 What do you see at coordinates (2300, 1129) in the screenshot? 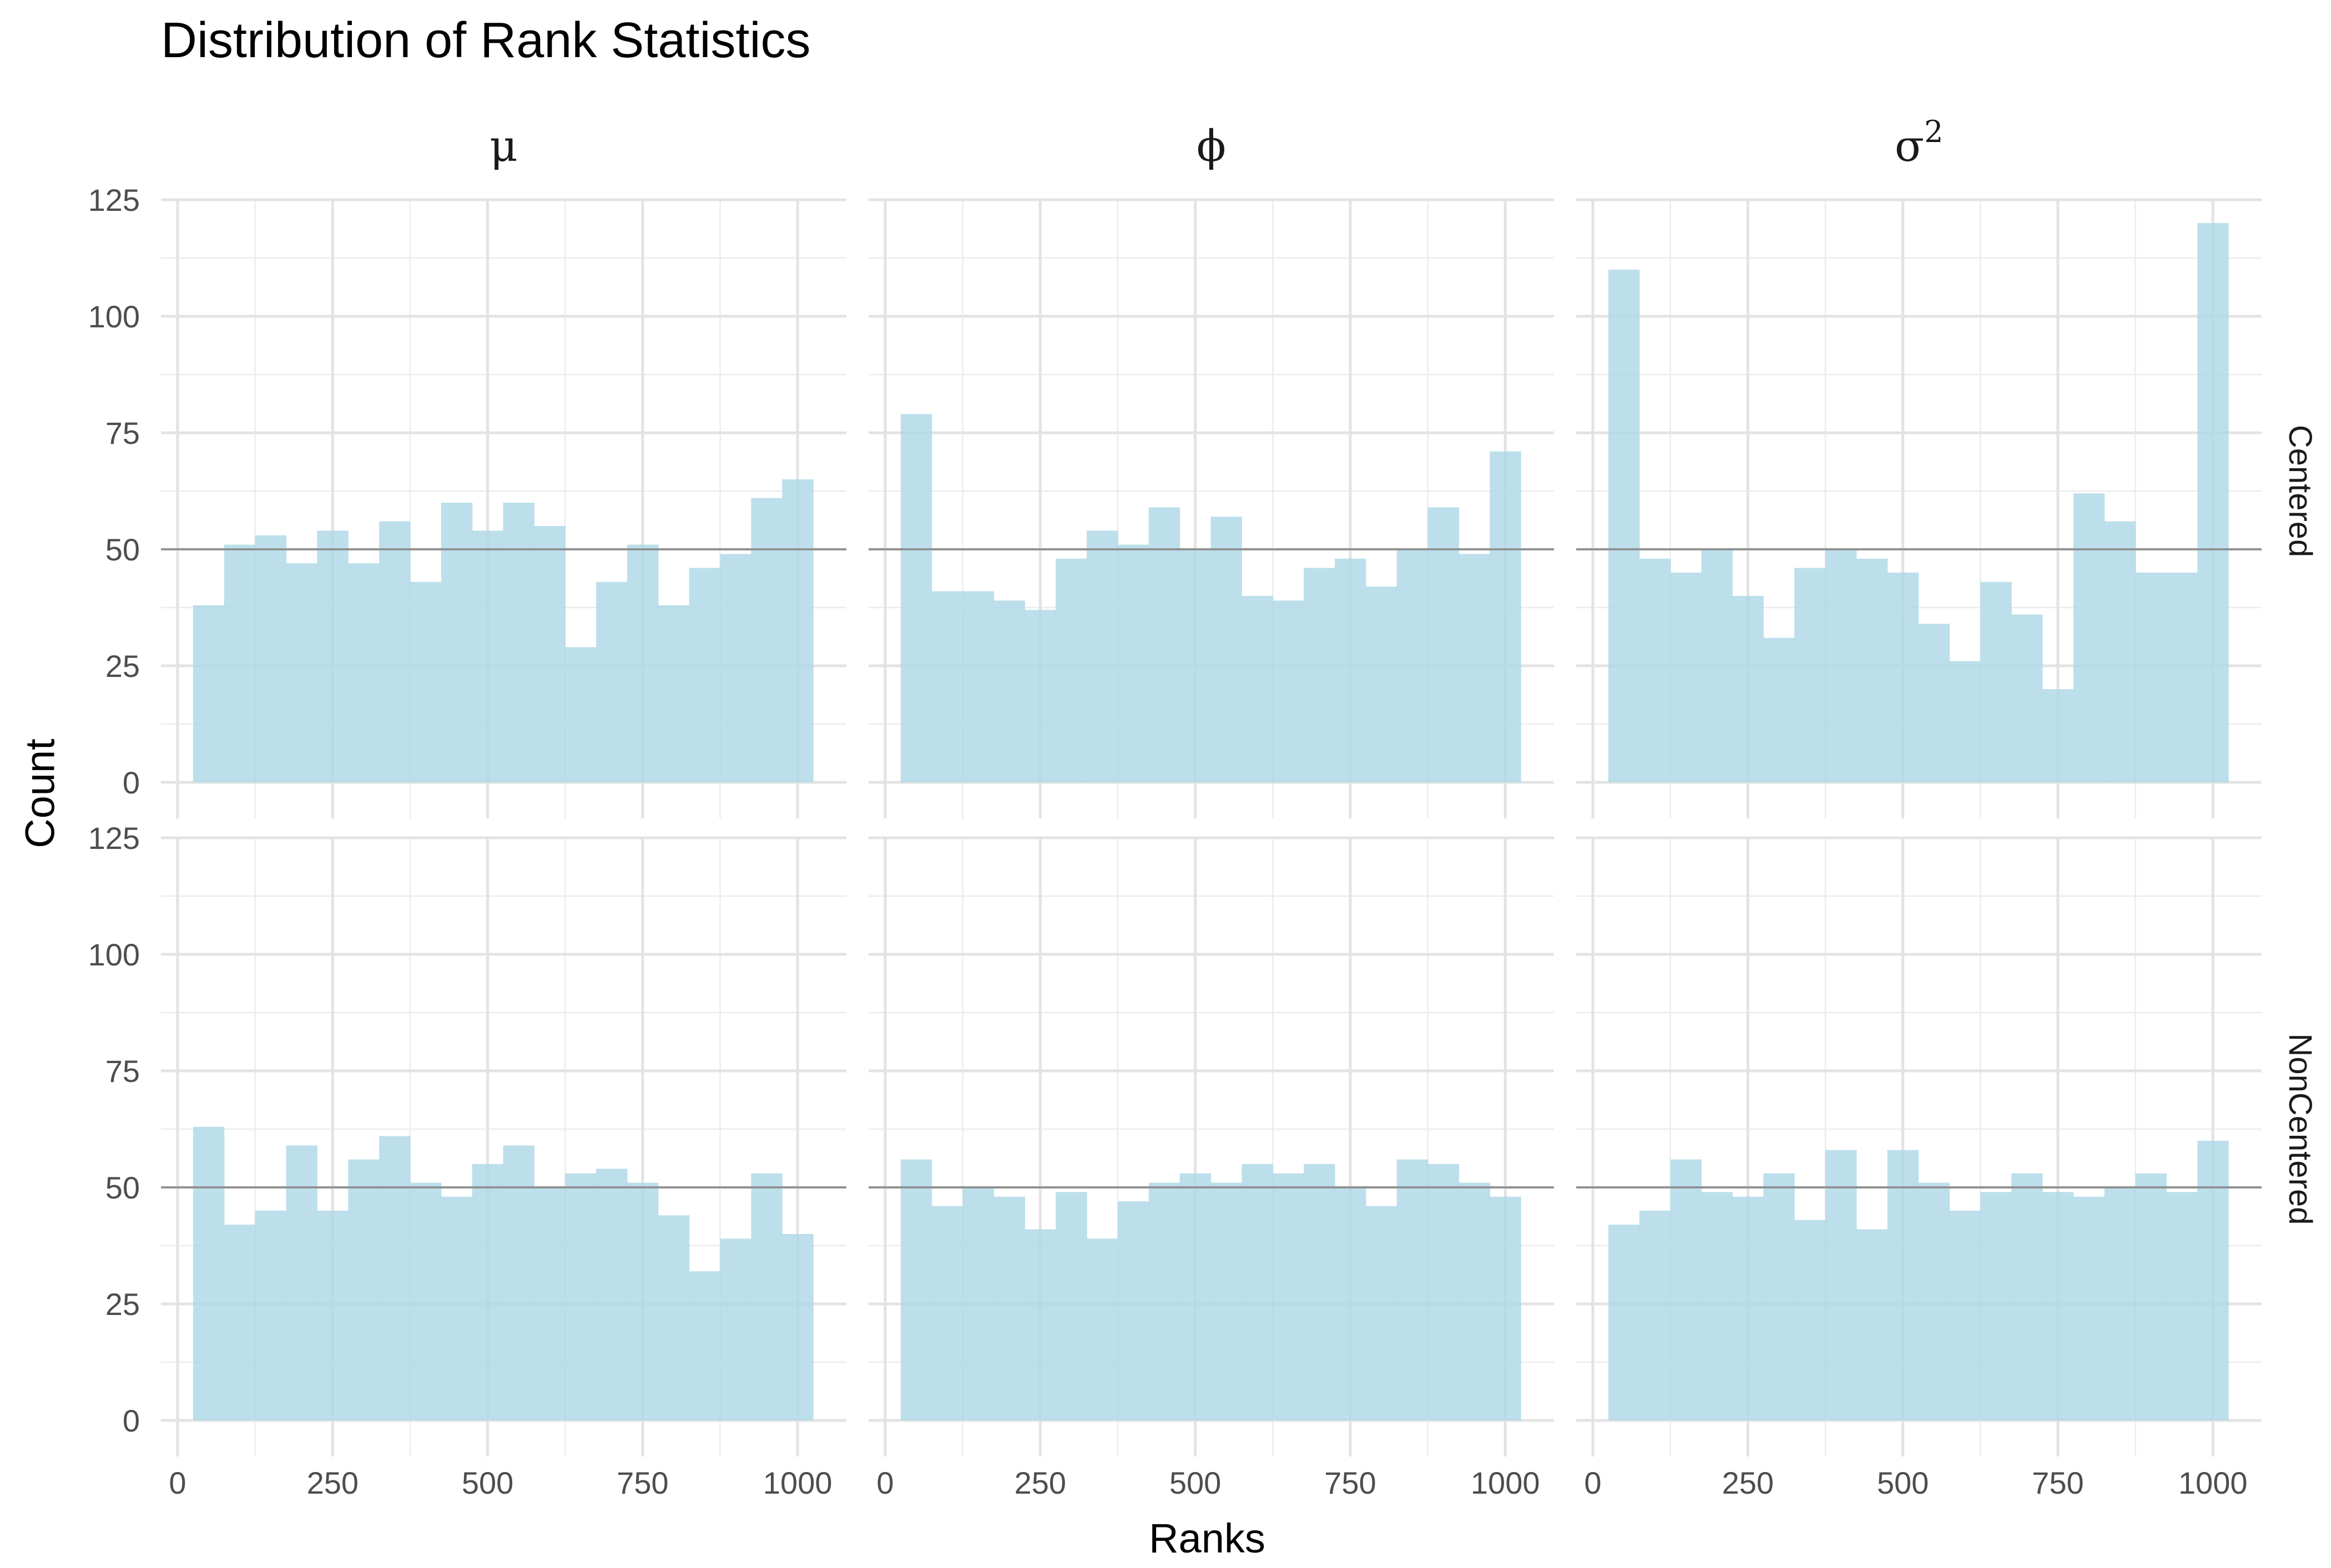
I see `strip-label-noncentered: NonCentered` at bounding box center [2300, 1129].